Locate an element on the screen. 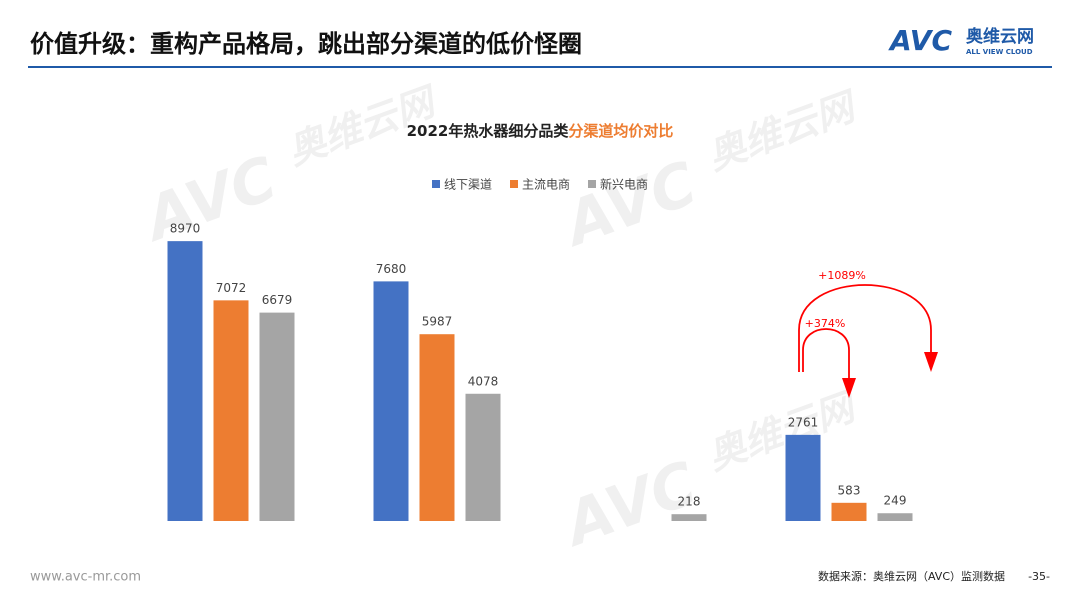 This screenshot has height=612, width=1080. footer-url: www.avc-mr.com is located at coordinates (85, 577).